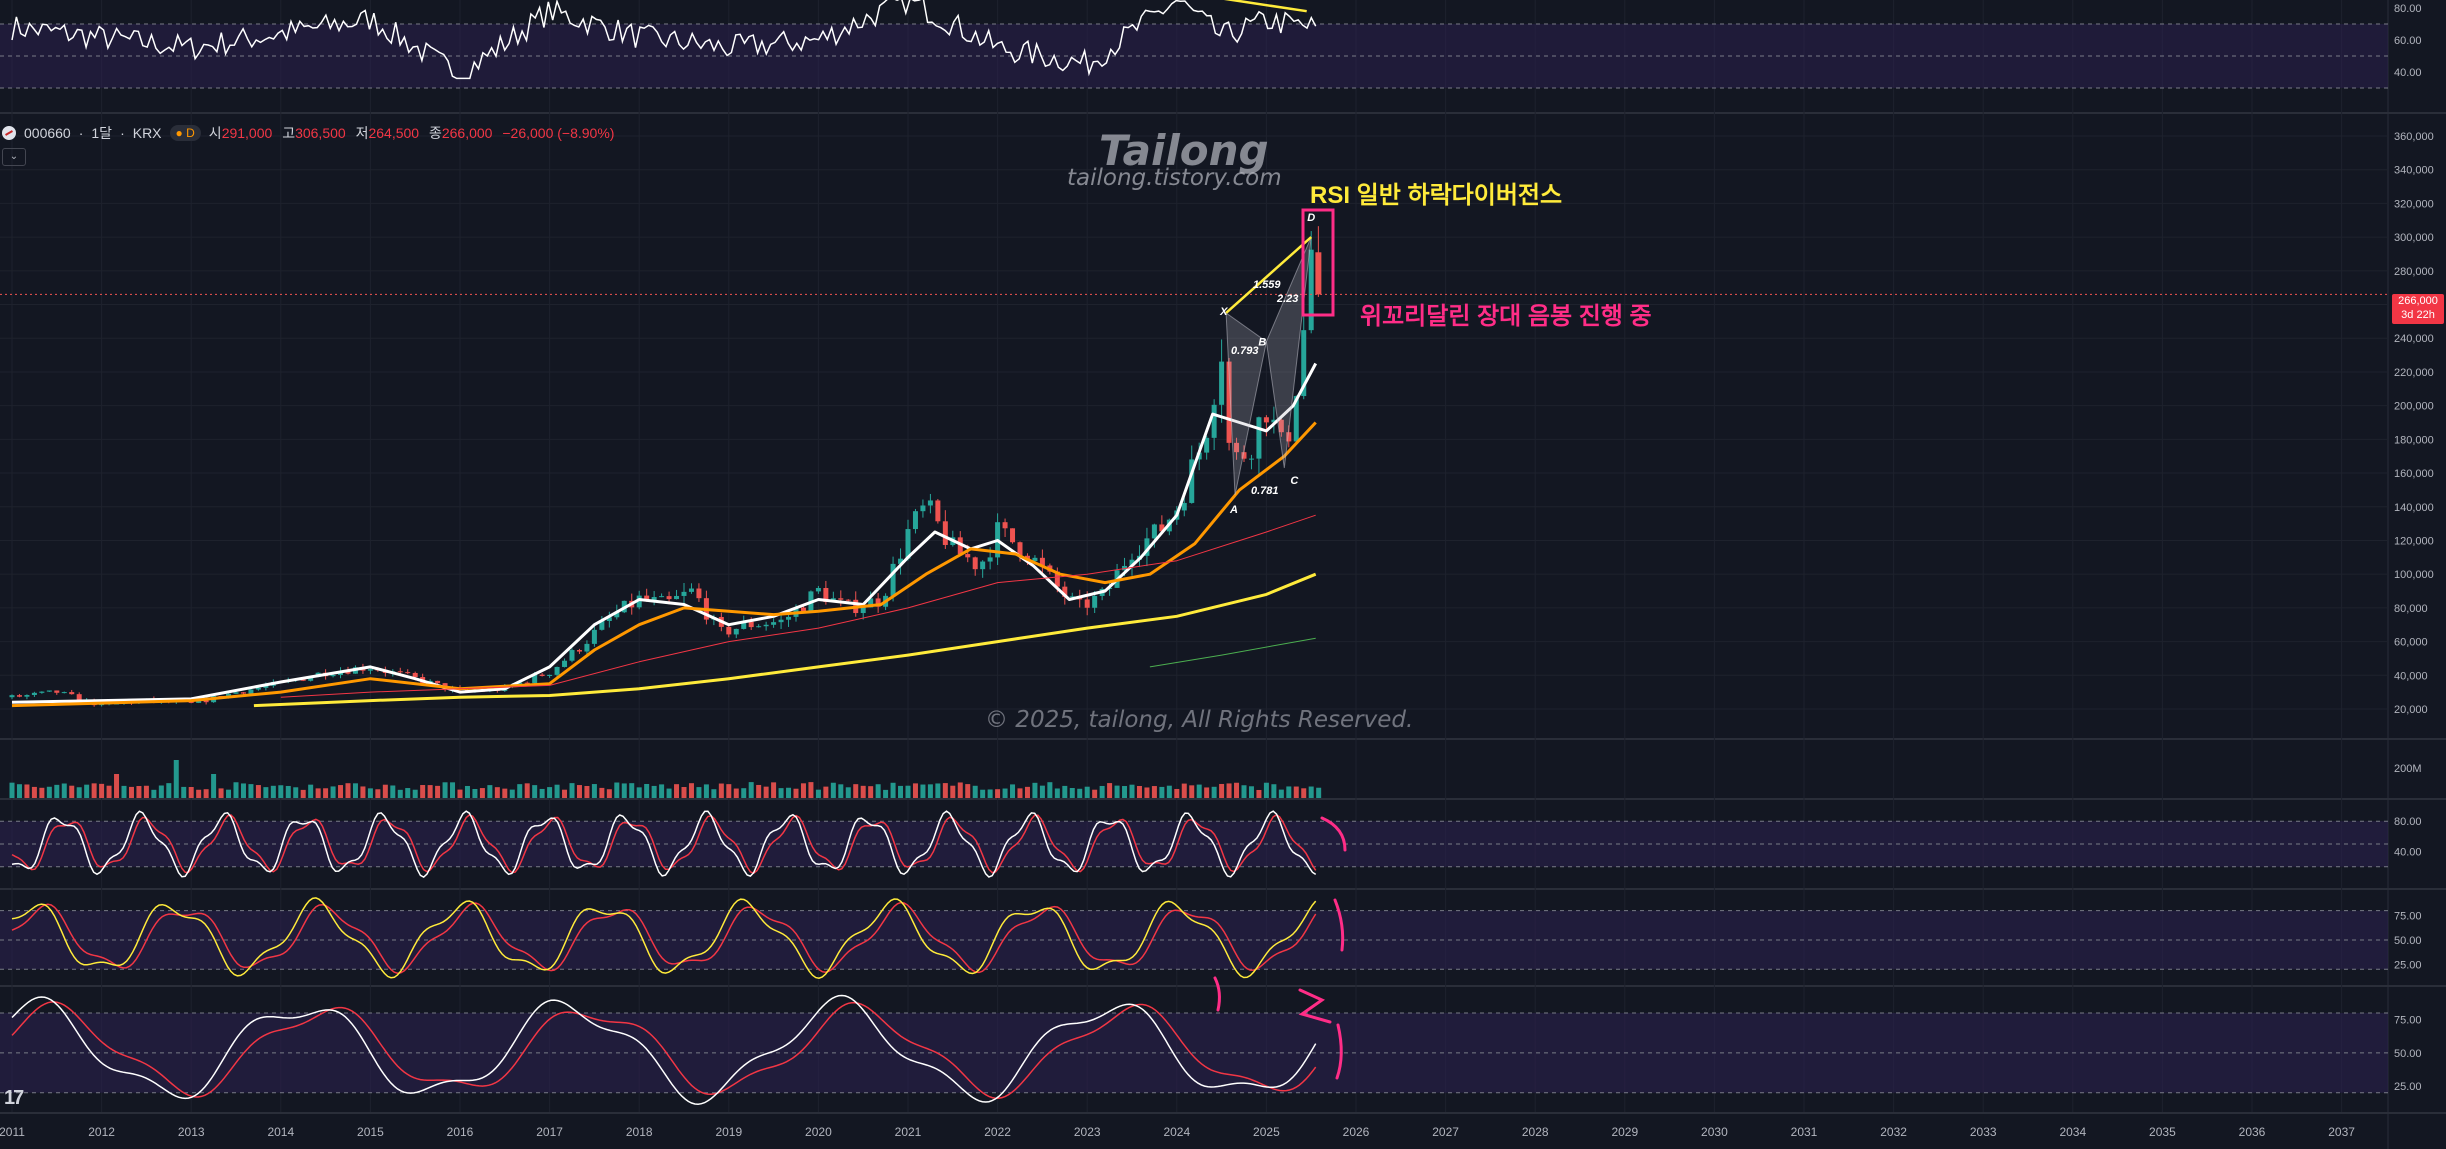 Image resolution: width=2446 pixels, height=1149 pixels. I want to click on market-status-badge: ● D, so click(185, 133).